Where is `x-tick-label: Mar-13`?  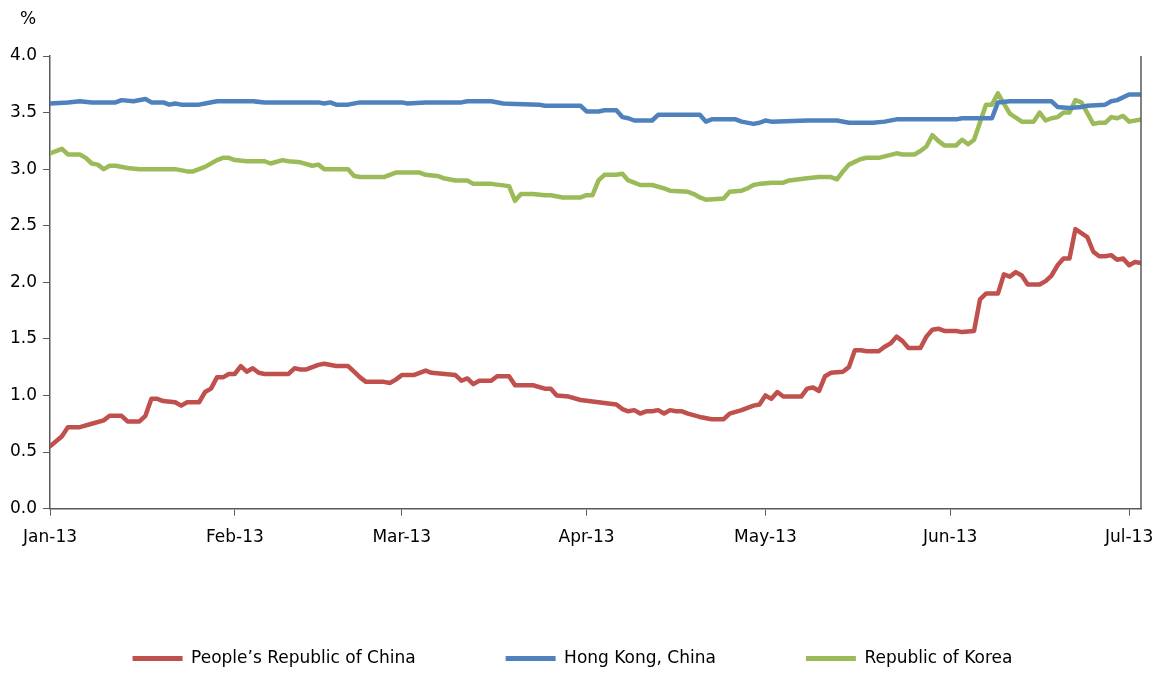 x-tick-label: Mar-13 is located at coordinates (402, 536).